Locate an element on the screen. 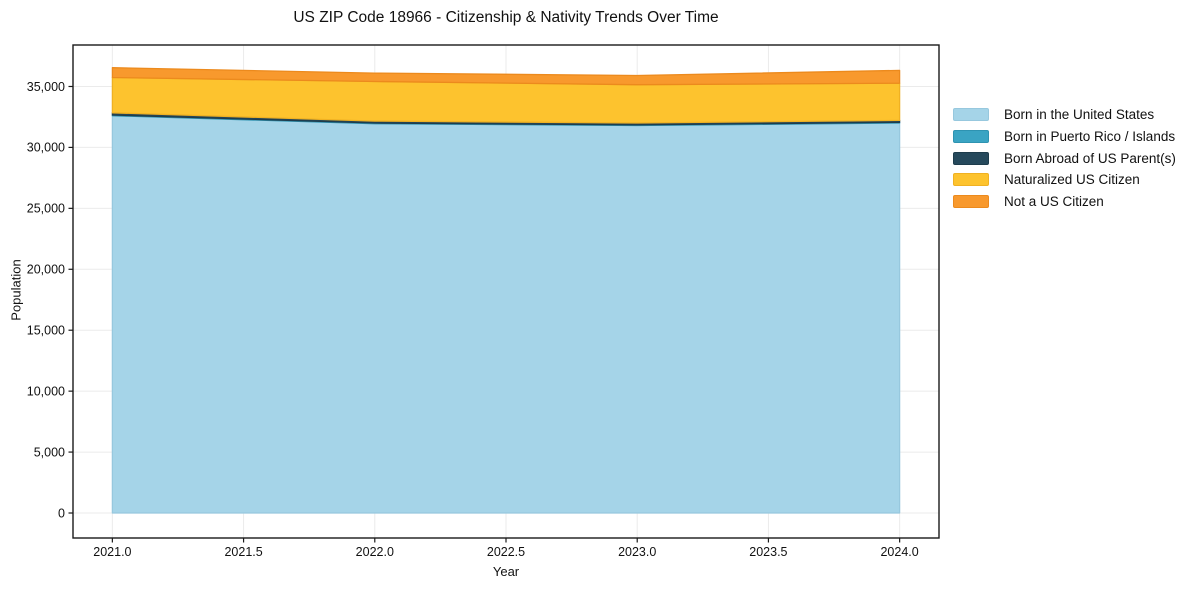  legend-item-born-abroad-of-us-parent-s: Born Abroad of US Parent(s) is located at coordinates (1064, 158).